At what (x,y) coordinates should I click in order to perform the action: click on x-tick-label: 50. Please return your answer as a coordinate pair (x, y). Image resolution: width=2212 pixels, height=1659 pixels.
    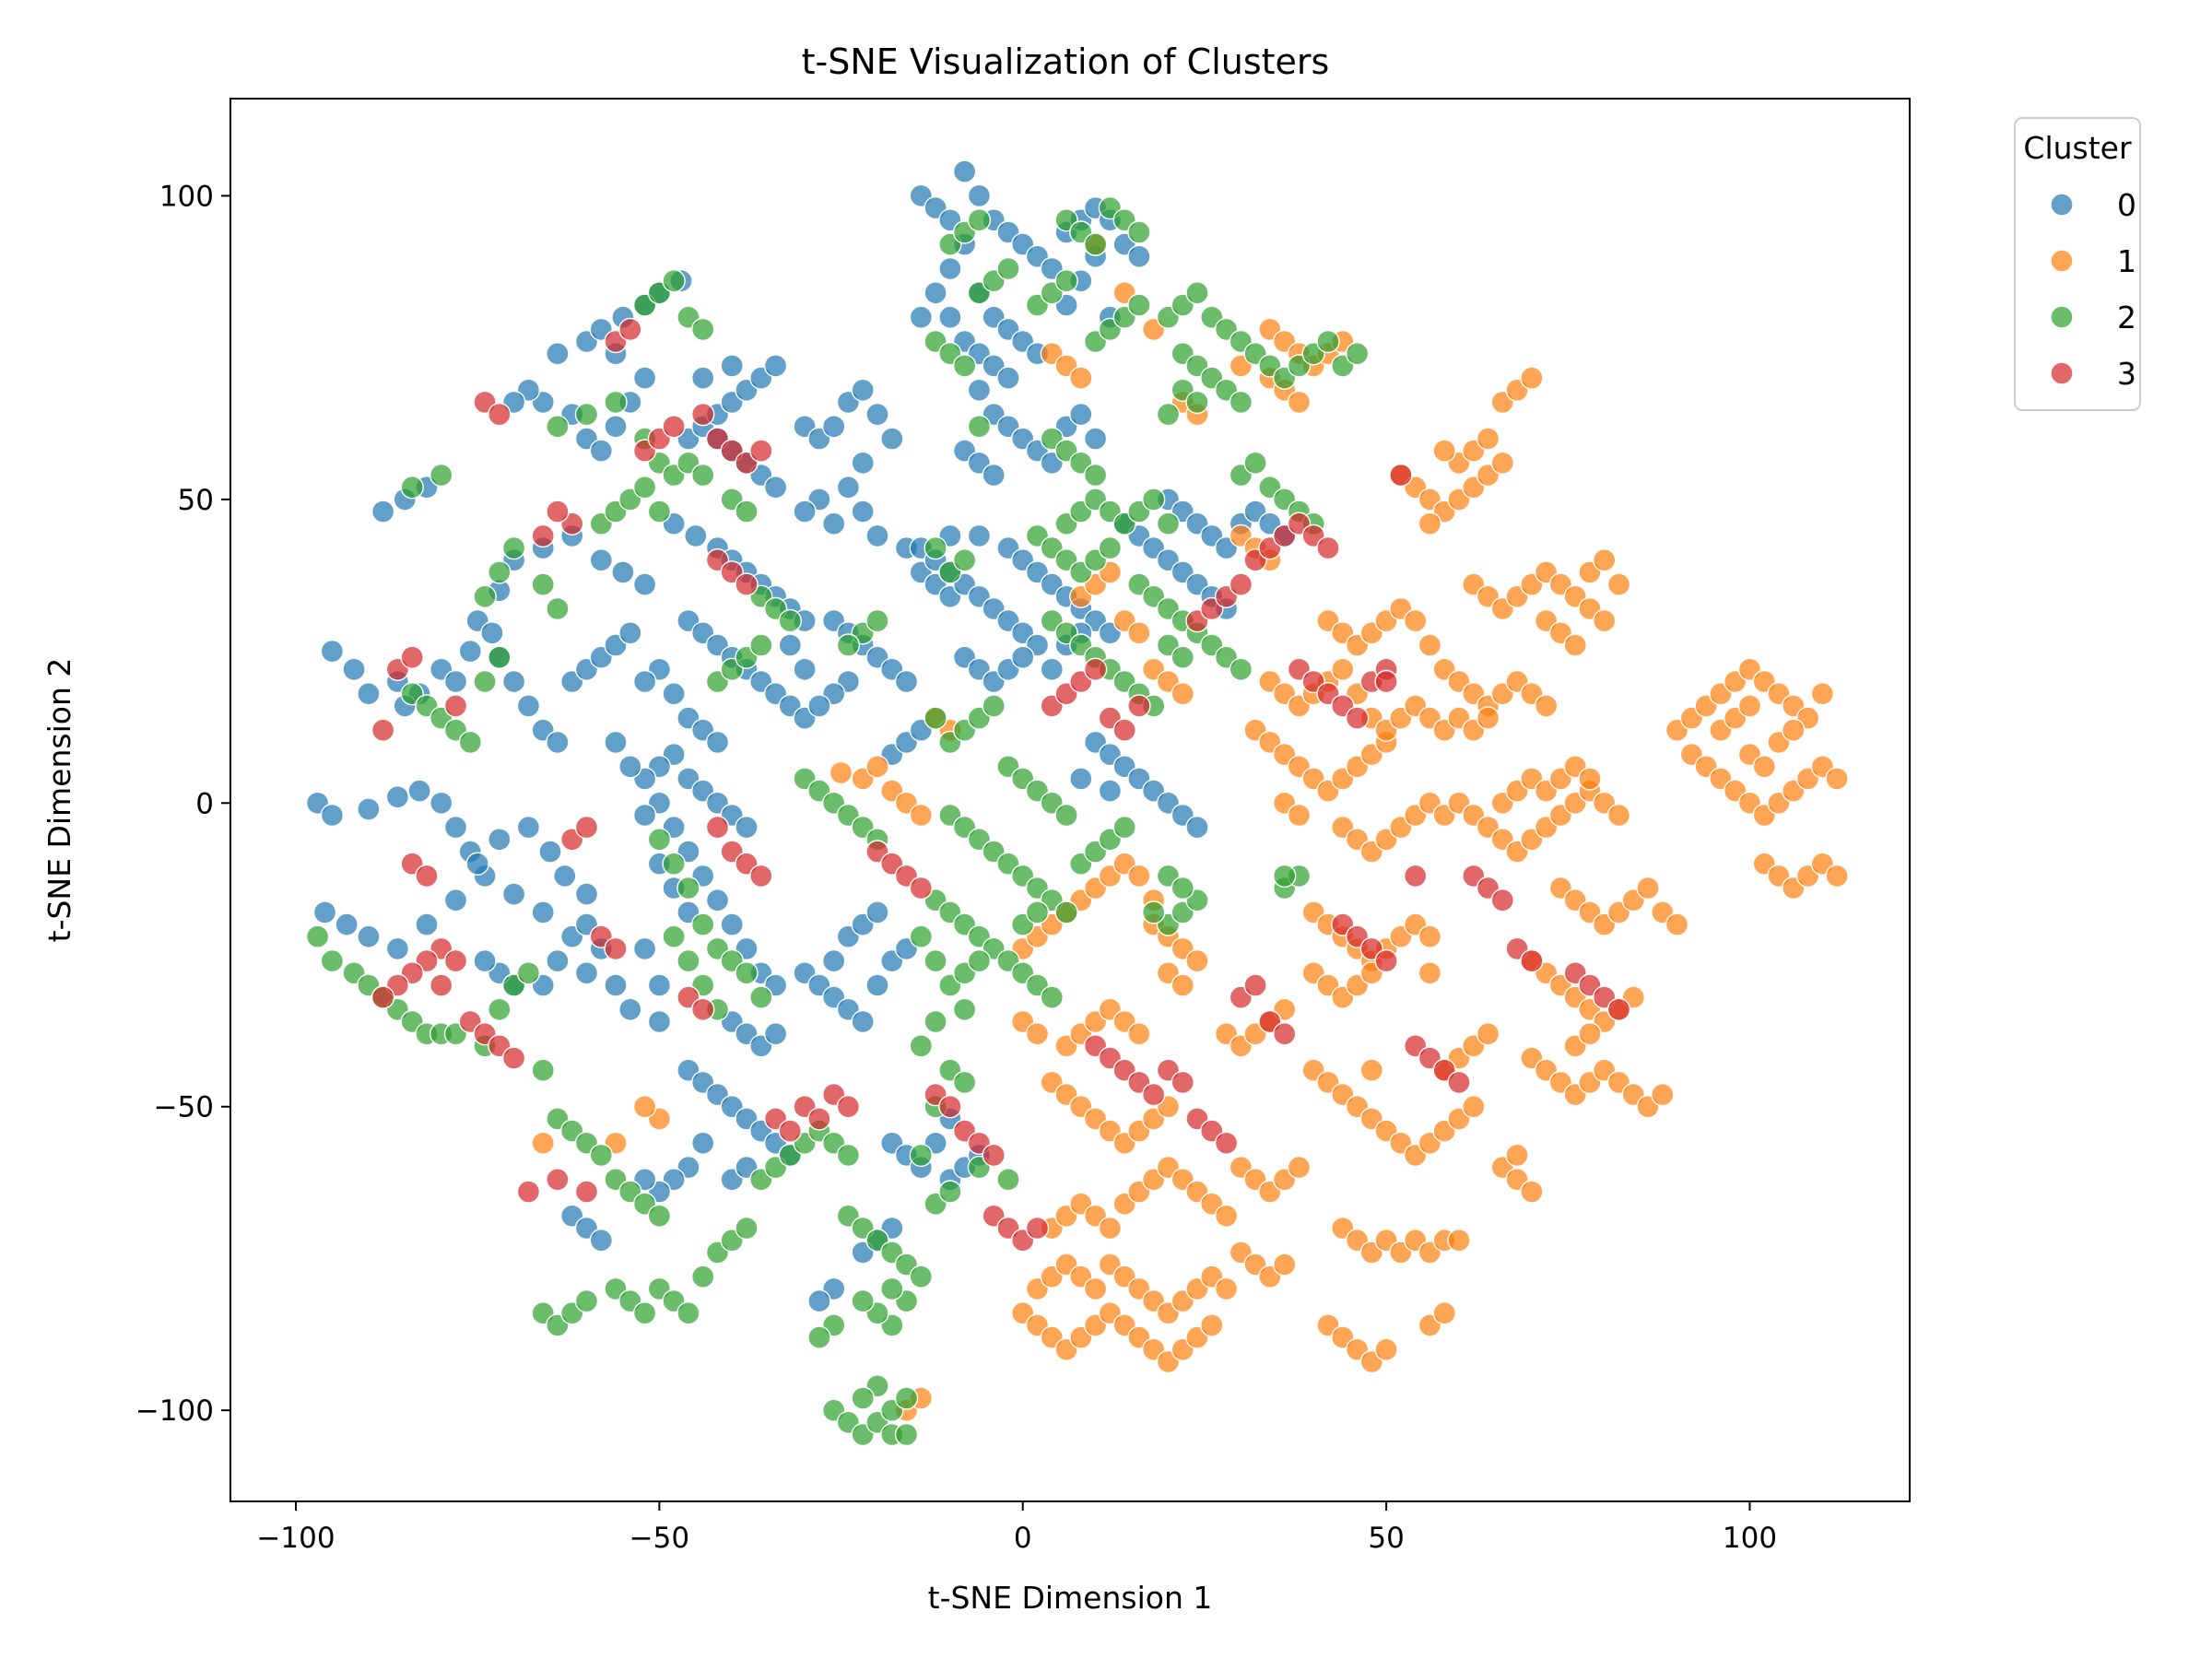
    Looking at the image, I should click on (1386, 1538).